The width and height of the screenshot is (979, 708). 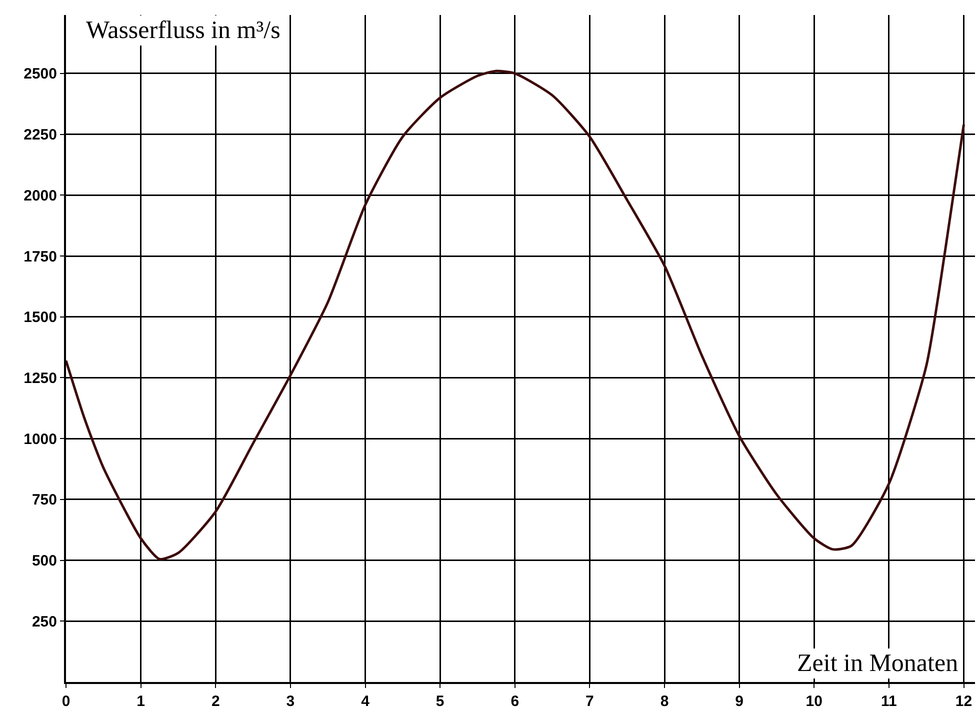 What do you see at coordinates (889, 700) in the screenshot?
I see `x-tick-label: 11` at bounding box center [889, 700].